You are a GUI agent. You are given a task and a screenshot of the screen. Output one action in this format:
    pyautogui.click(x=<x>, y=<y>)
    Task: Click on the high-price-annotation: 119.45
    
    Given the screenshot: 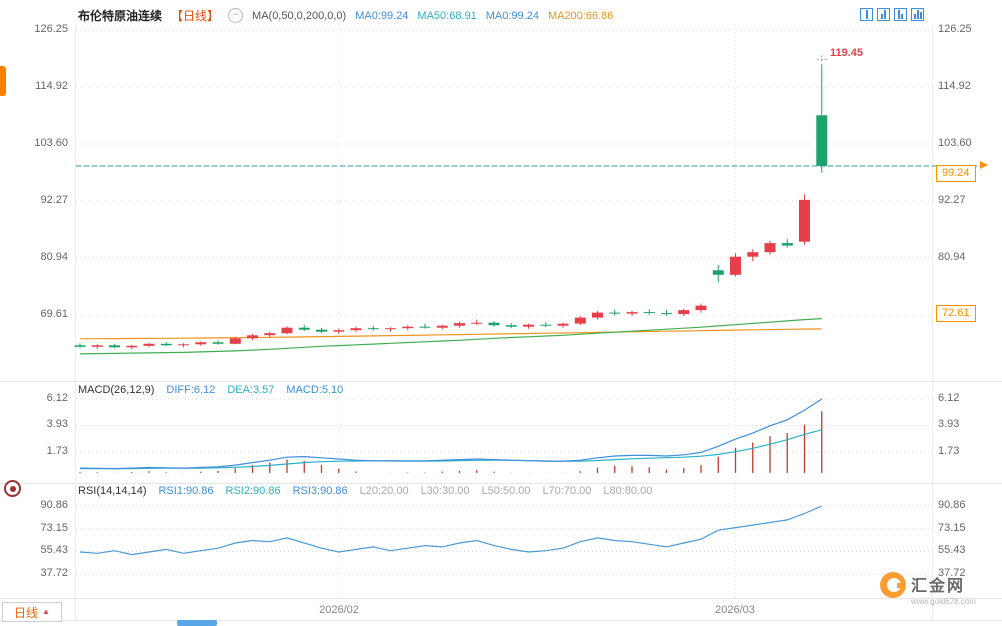 What is the action you would take?
    pyautogui.click(x=847, y=53)
    